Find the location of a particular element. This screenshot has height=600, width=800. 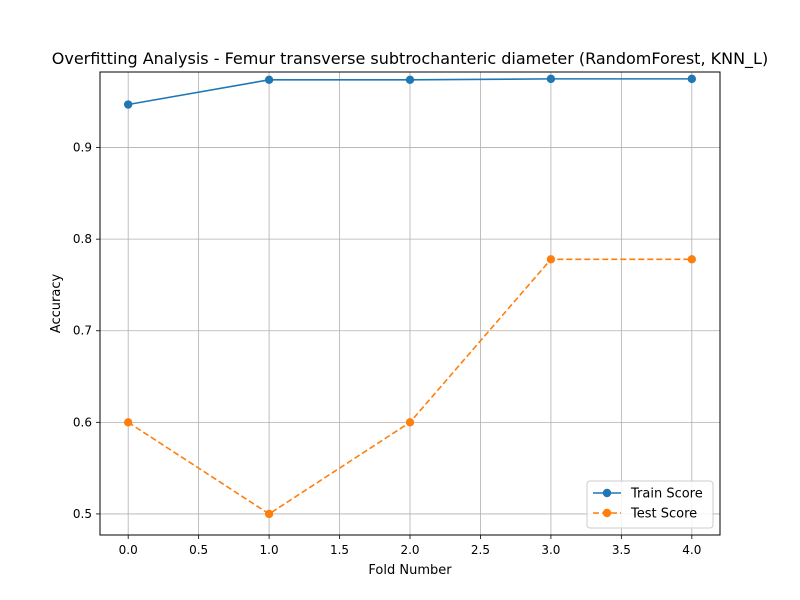

y-tick-label: 0.5 is located at coordinates (82, 514).